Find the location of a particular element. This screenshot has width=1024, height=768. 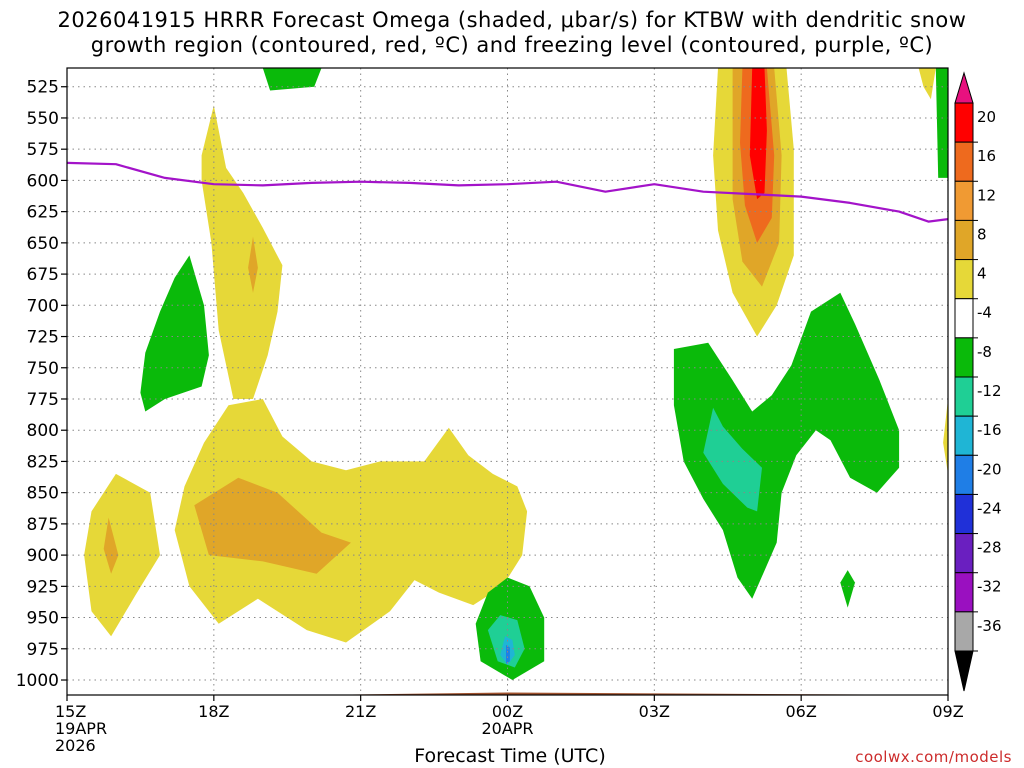

y-tick-label-525: 525 is located at coordinates (43, 88).